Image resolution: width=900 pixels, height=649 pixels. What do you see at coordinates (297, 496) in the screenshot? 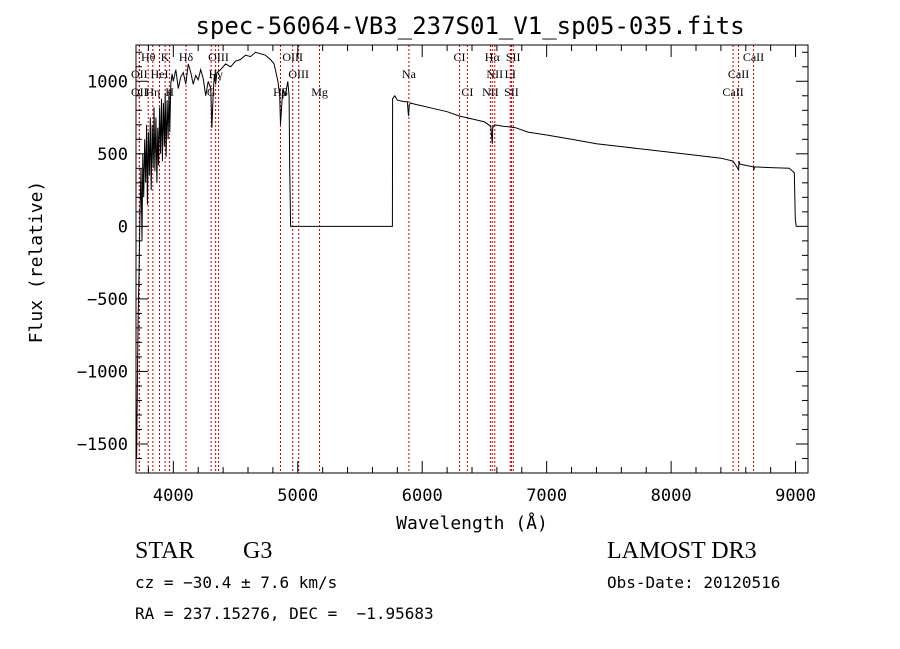
I see `x-tick-label-1: 5000` at bounding box center [297, 496].